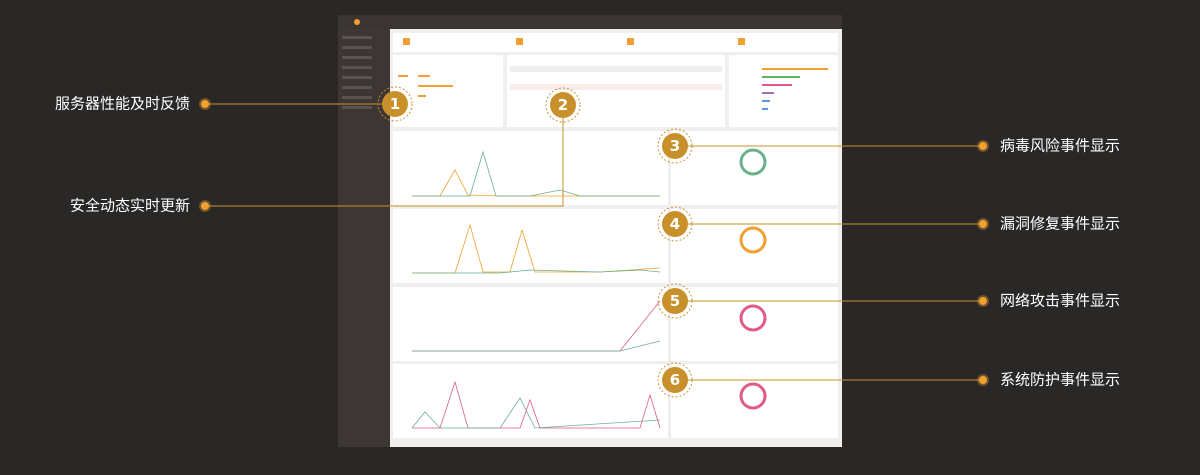 The height and width of the screenshot is (475, 1200). I want to click on server-panel, so click(448, 91).